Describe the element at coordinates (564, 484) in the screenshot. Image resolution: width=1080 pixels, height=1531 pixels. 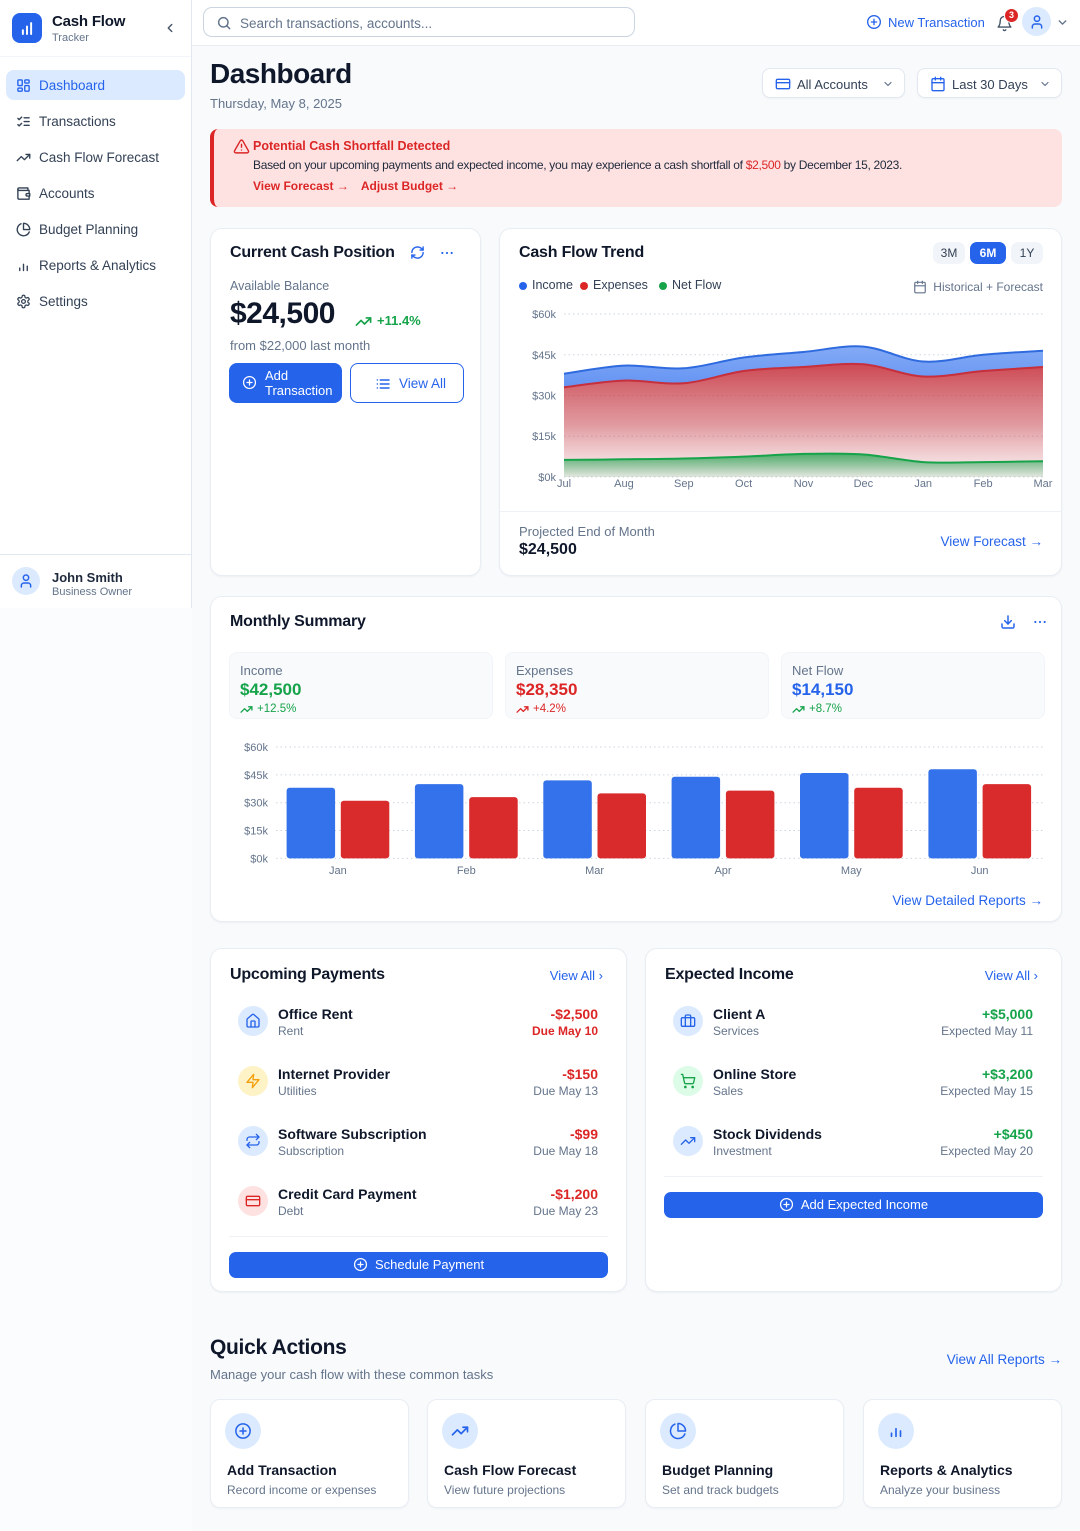
I see `svg-text: Jul` at that location.